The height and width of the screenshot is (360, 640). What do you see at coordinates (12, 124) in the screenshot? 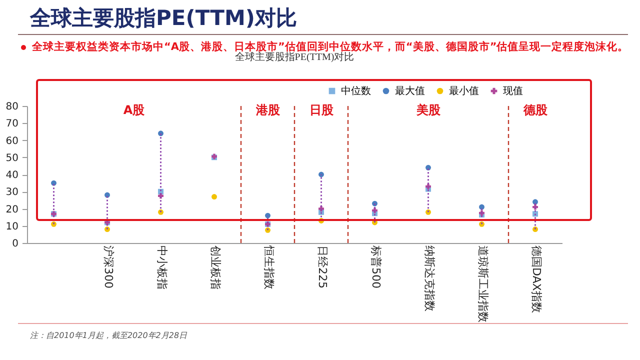
I see `y-tick-label: 70` at bounding box center [12, 124].